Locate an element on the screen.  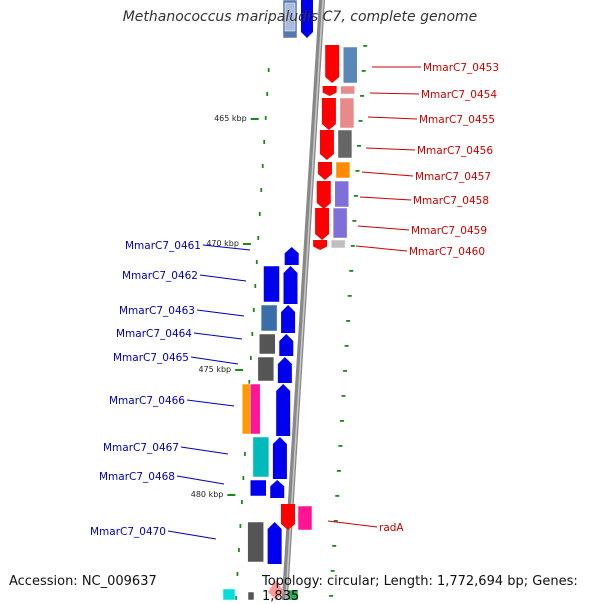
backbone-highlight is located at coordinates (304, 300).